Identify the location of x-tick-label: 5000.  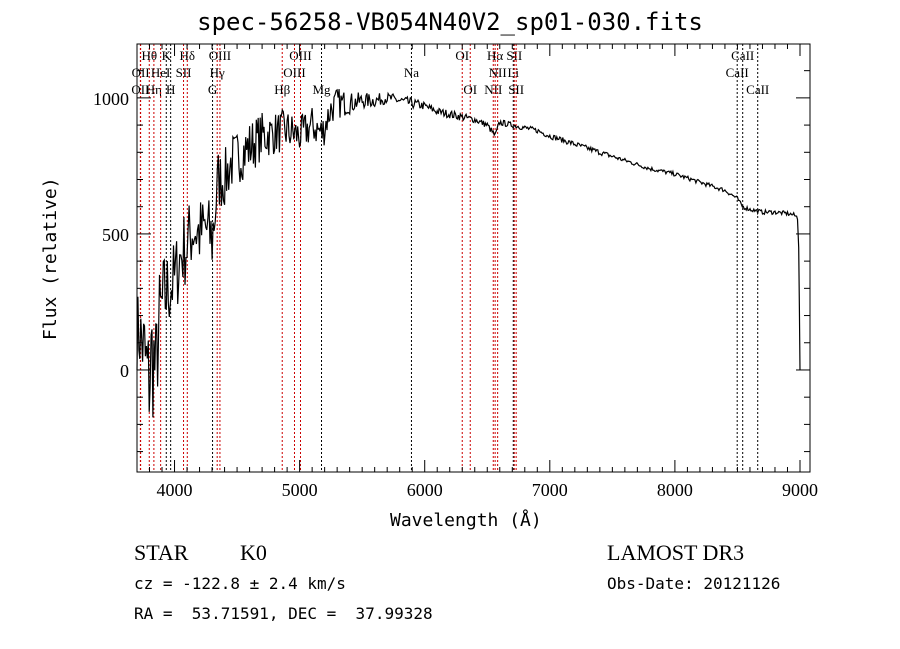
(300, 490).